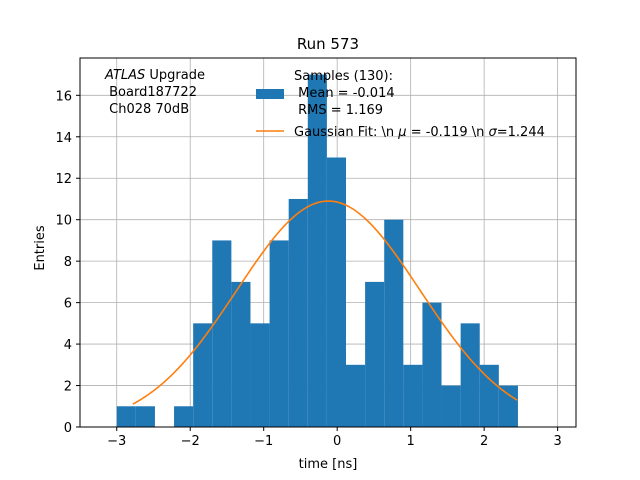 This screenshot has height=480, width=640. What do you see at coordinates (337, 441) in the screenshot?
I see `x-tick-label: 0` at bounding box center [337, 441].